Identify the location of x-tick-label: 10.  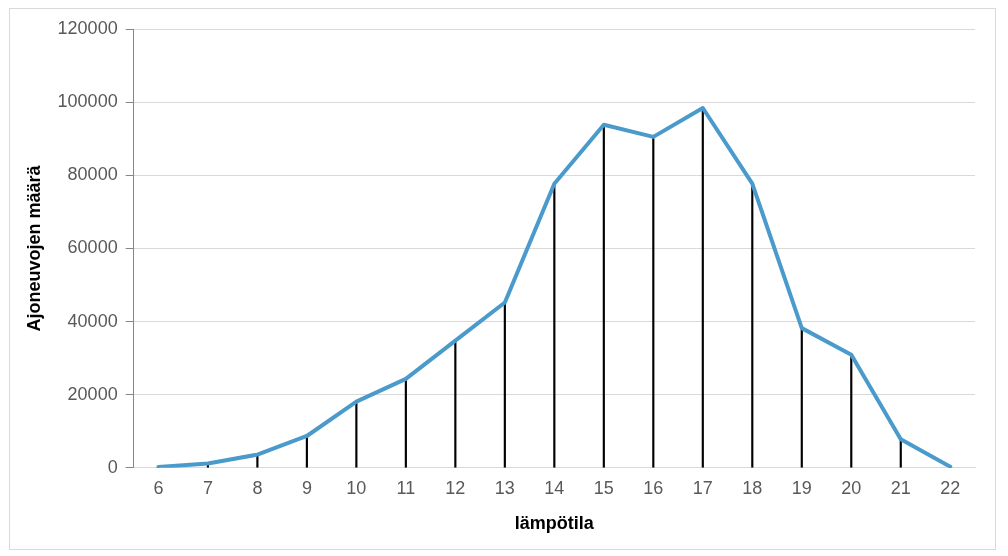
(356, 487).